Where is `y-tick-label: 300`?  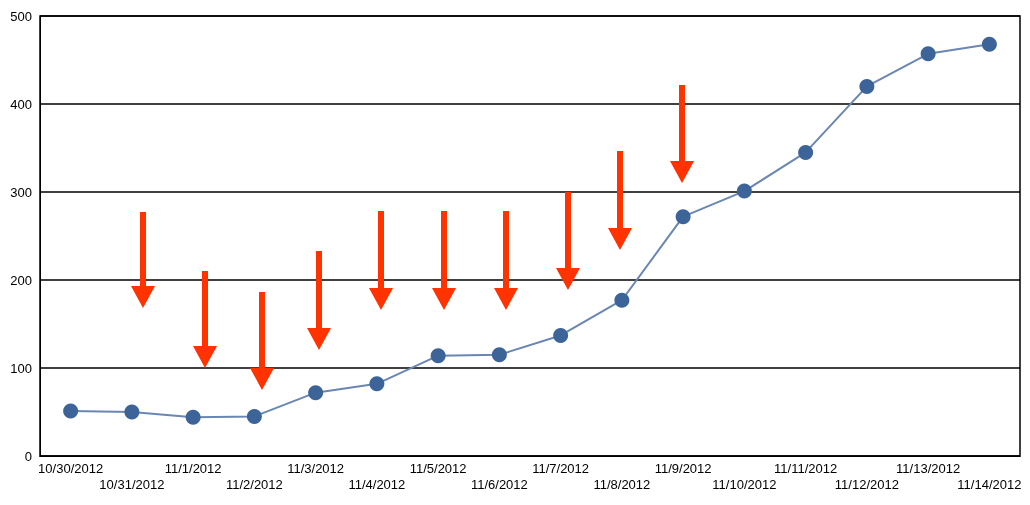
y-tick-label: 300 is located at coordinates (21, 192).